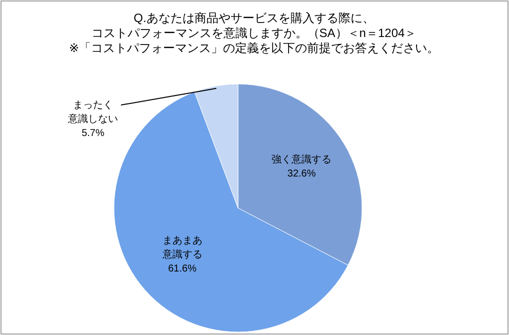 This screenshot has width=509, height=335. I want to click on data-label: 32.6%, so click(301, 174).